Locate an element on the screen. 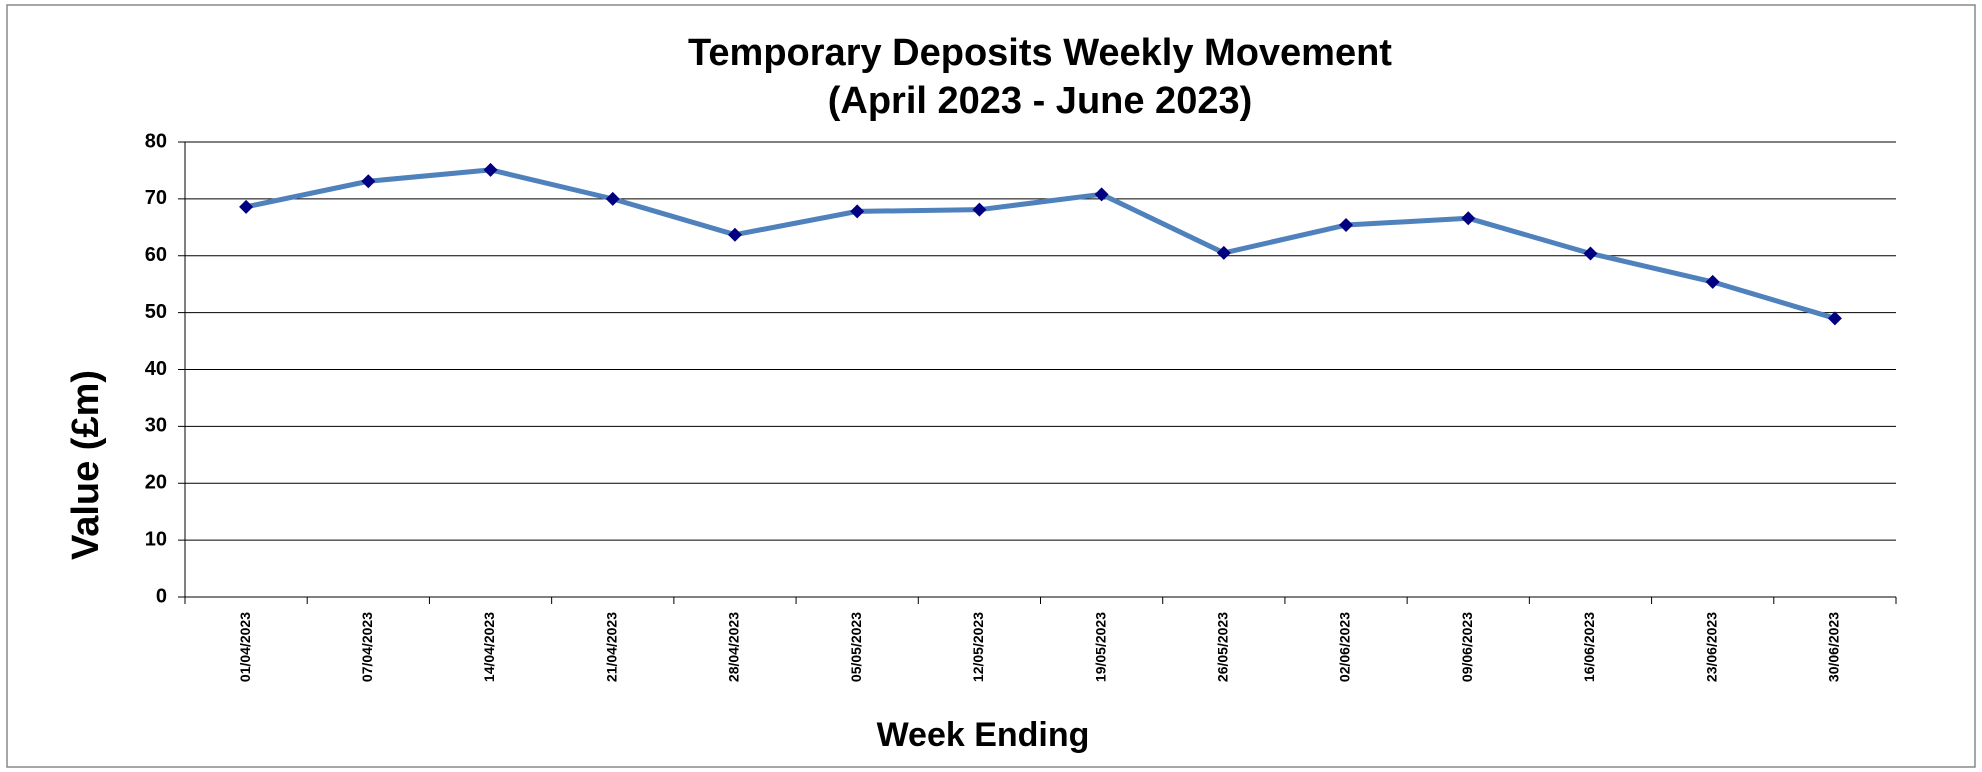 The height and width of the screenshot is (772, 1982). x-tick-label: 16/06/2023 is located at coordinates (1589, 647).